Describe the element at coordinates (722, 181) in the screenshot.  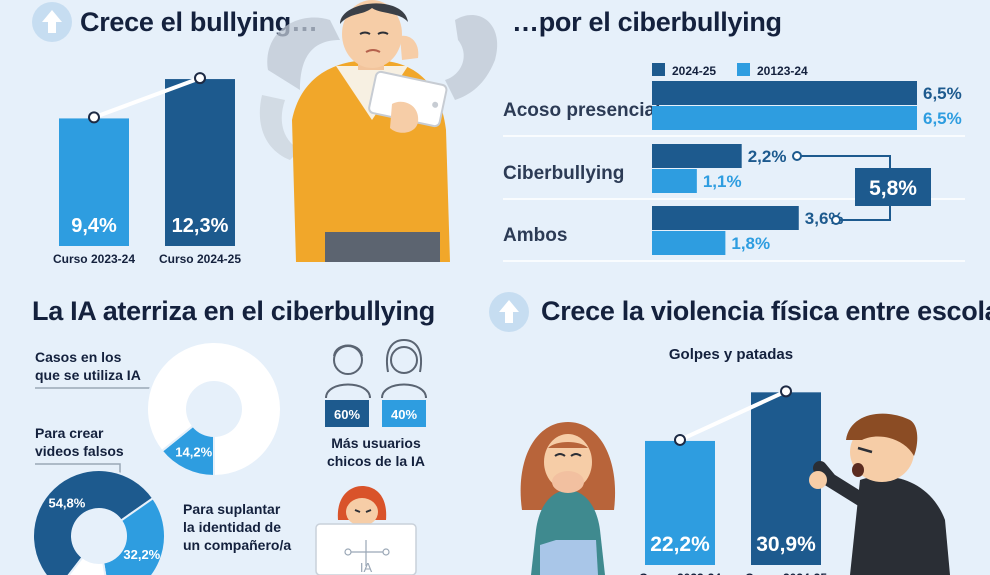
I see `ciber-value-1-1: 1,1%` at that location.